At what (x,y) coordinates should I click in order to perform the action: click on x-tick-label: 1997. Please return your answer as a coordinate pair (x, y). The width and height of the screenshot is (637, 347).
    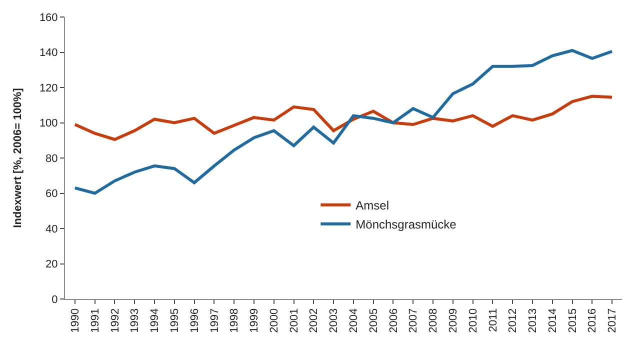
    Looking at the image, I should click on (214, 320).